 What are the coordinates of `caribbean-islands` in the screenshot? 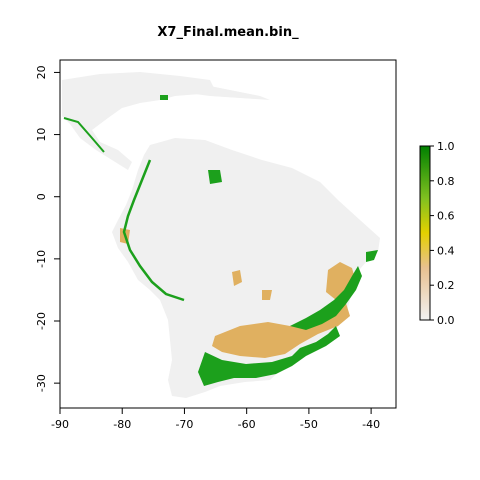 It's located at (210, 90).